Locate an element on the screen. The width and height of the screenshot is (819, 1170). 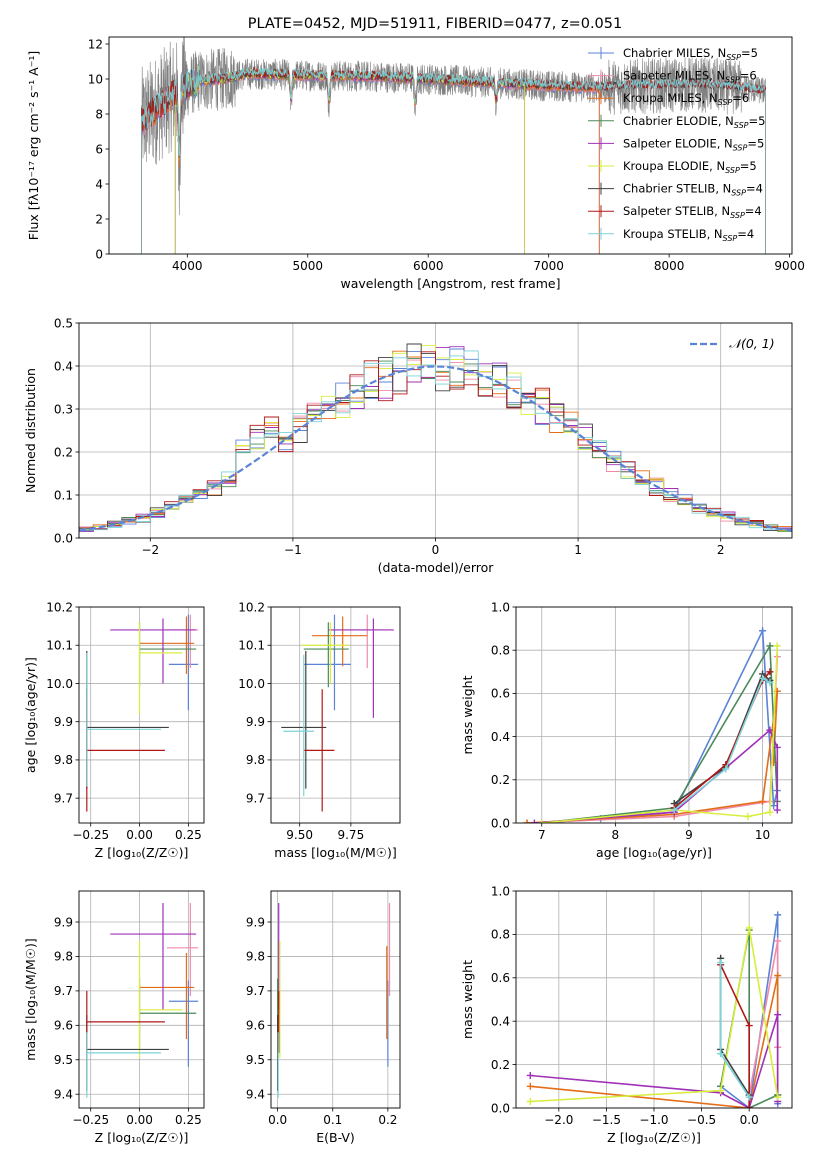
y-tick-label: 10.0 is located at coordinates (251, 684).